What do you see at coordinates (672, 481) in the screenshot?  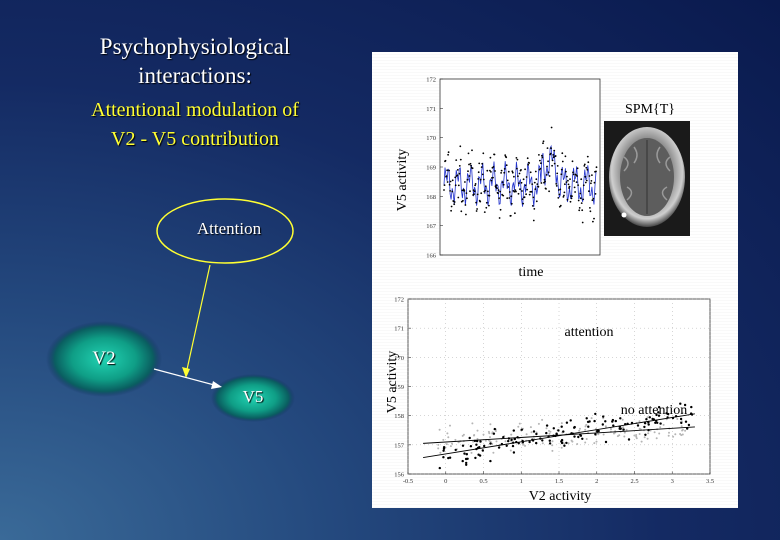 I see `scatter-x-tick-label: 3` at bounding box center [672, 481].